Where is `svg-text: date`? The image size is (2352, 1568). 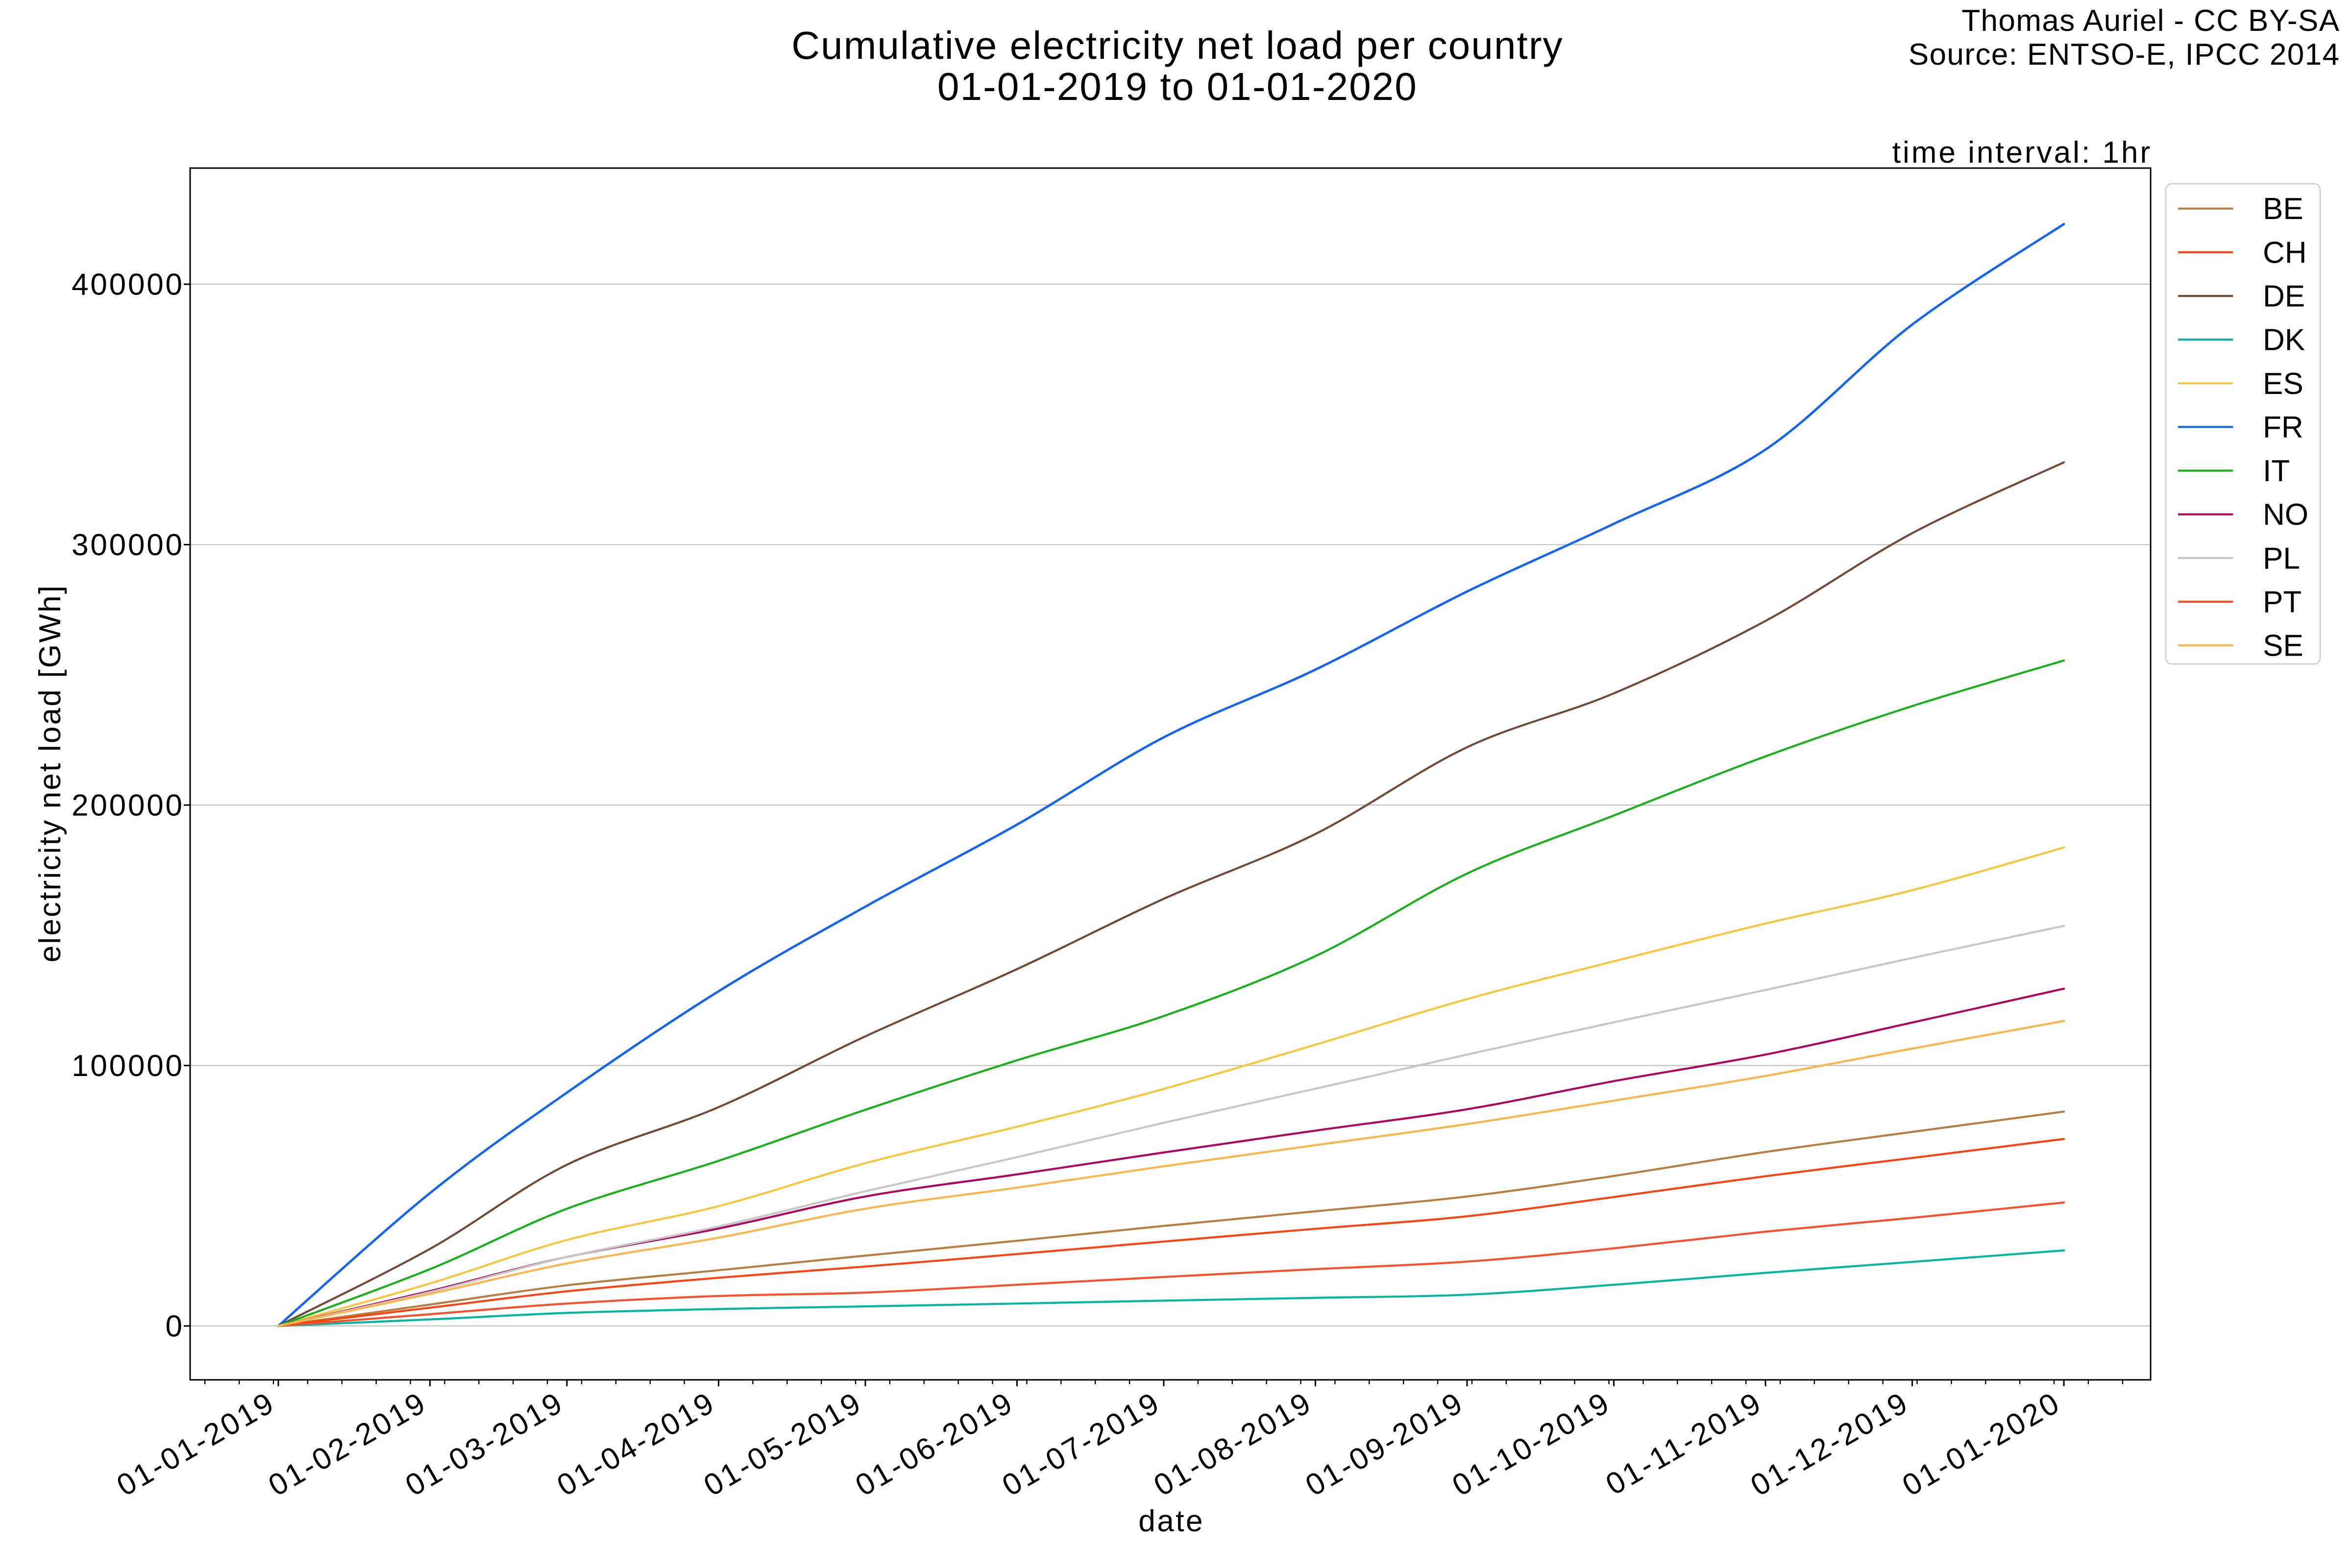
svg-text: date is located at coordinates (1171, 1521).